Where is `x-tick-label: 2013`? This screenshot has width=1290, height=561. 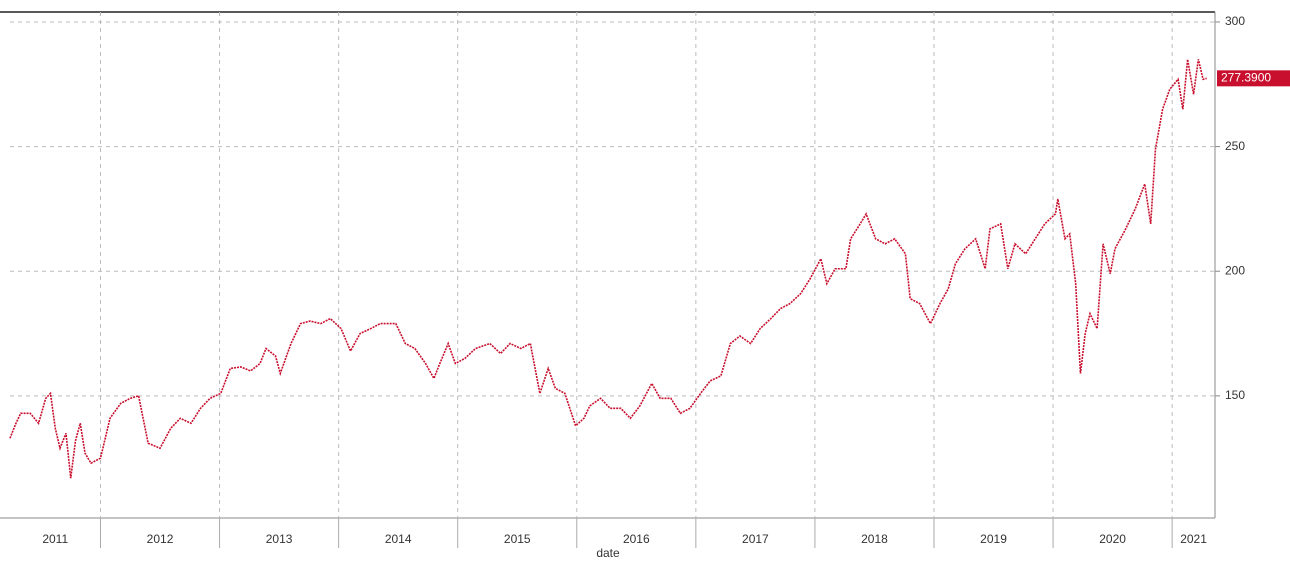
x-tick-label: 2013 is located at coordinates (279, 539).